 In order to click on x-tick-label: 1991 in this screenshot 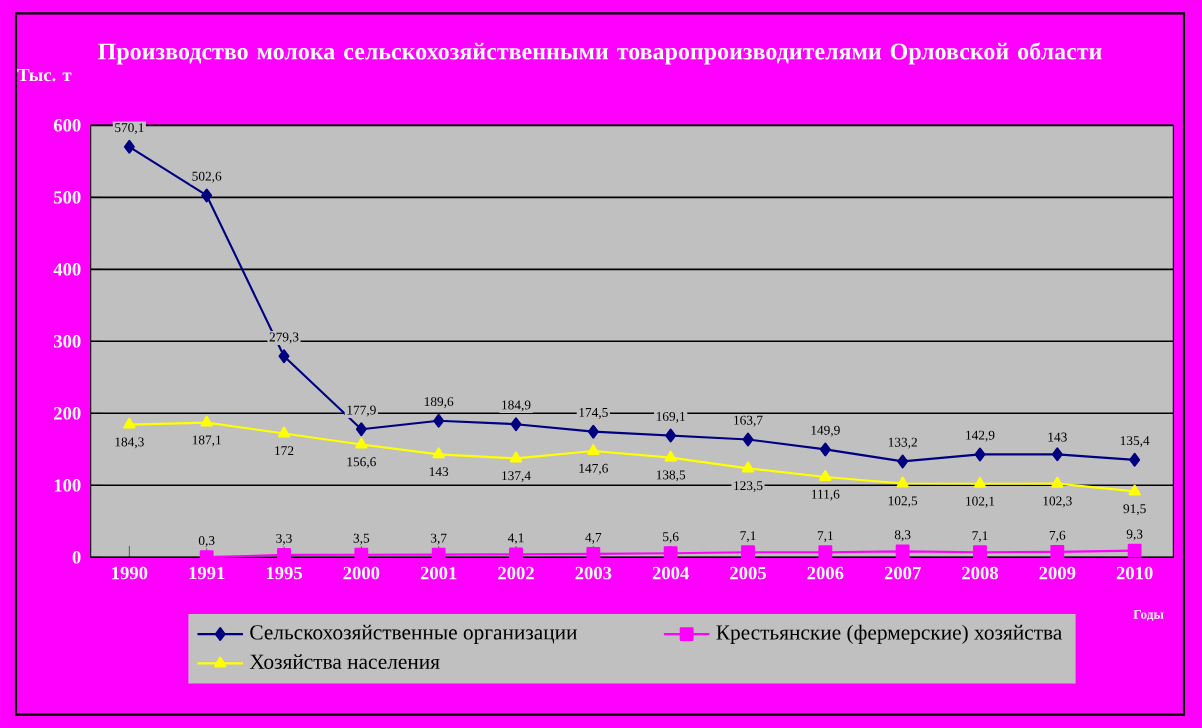, I will do `click(207, 573)`.